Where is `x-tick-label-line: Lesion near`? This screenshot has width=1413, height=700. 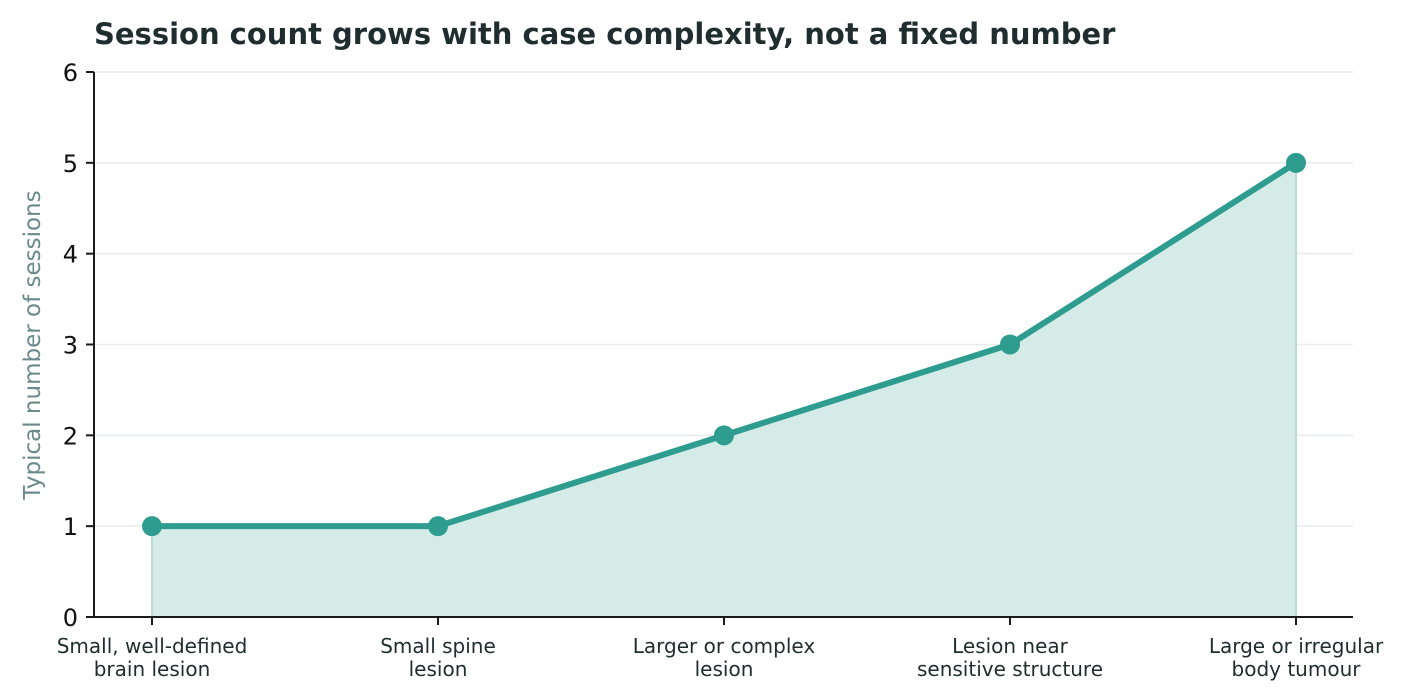 x-tick-label-line: Lesion near is located at coordinates (1010, 646).